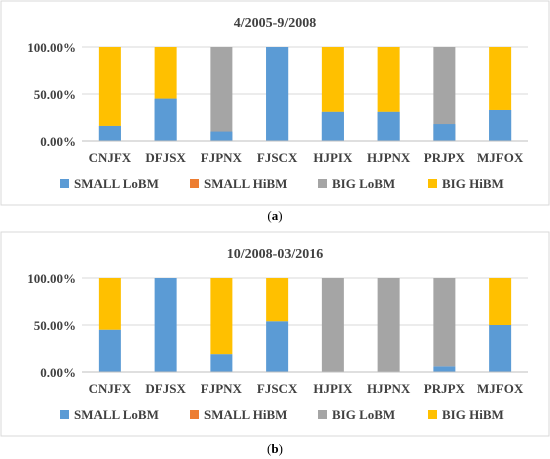 The height and width of the screenshot is (459, 550). I want to click on caption-a: (a), so click(275, 215).